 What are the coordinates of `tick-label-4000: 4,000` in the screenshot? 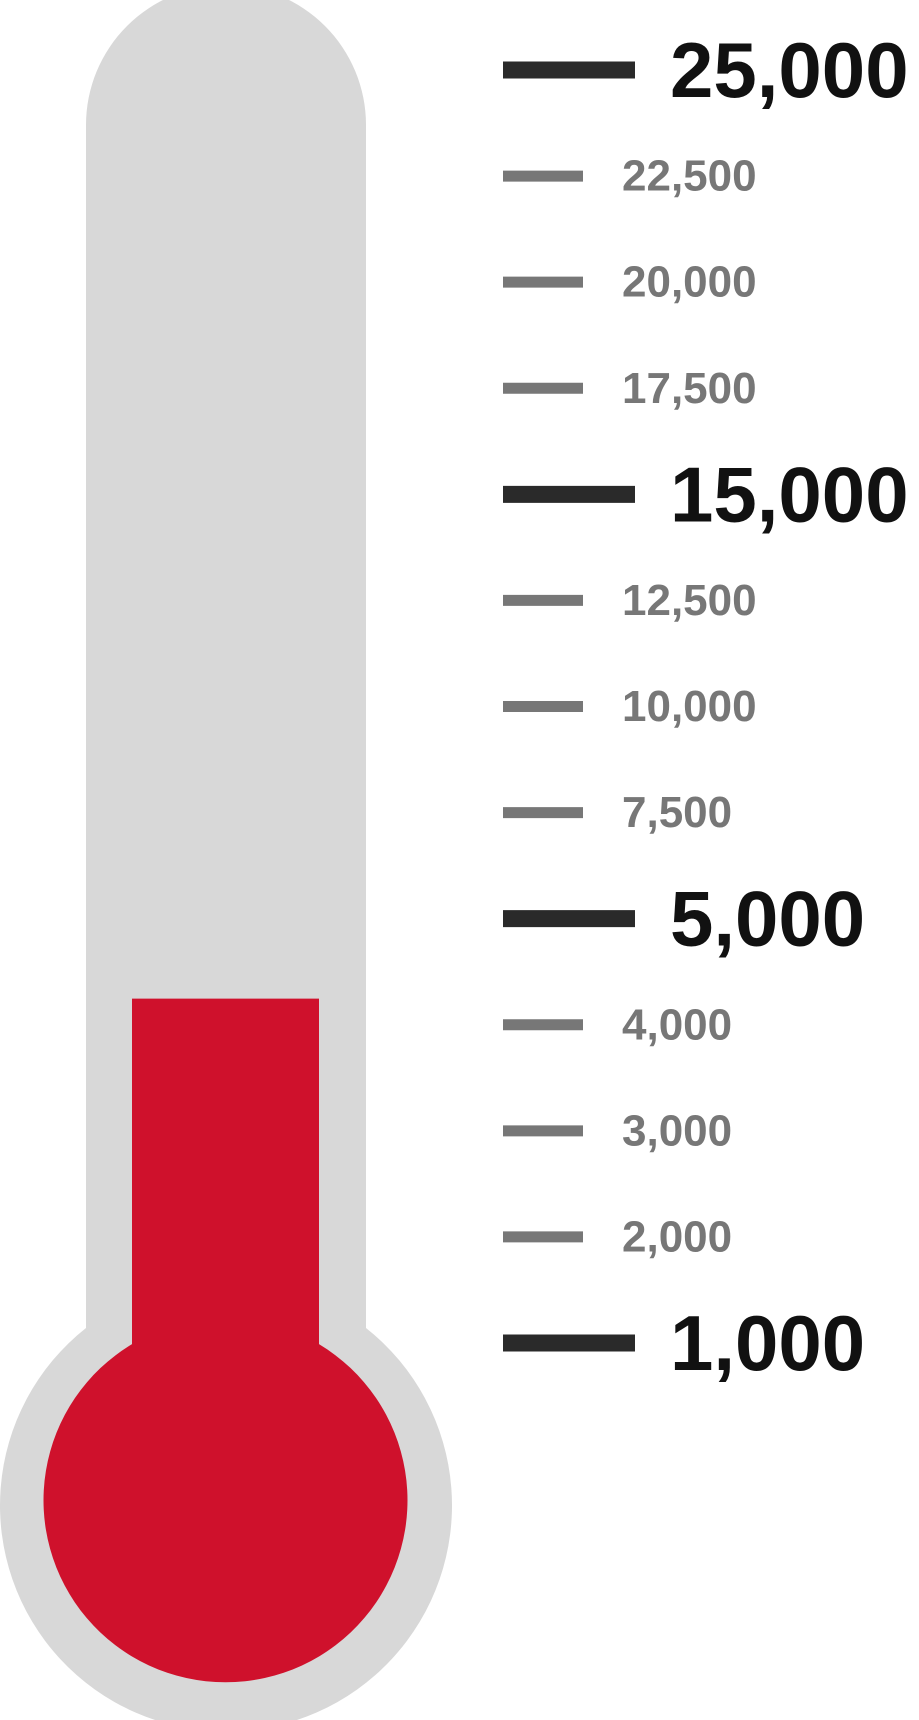 It's located at (677, 1024).